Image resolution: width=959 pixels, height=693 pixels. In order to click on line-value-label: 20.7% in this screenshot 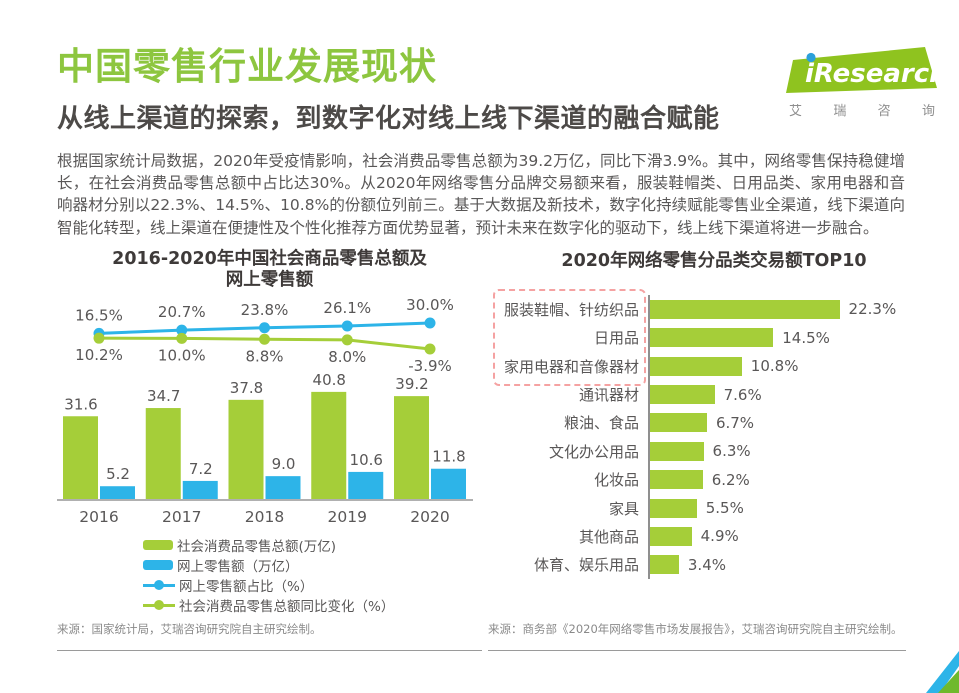, I will do `click(182, 312)`.